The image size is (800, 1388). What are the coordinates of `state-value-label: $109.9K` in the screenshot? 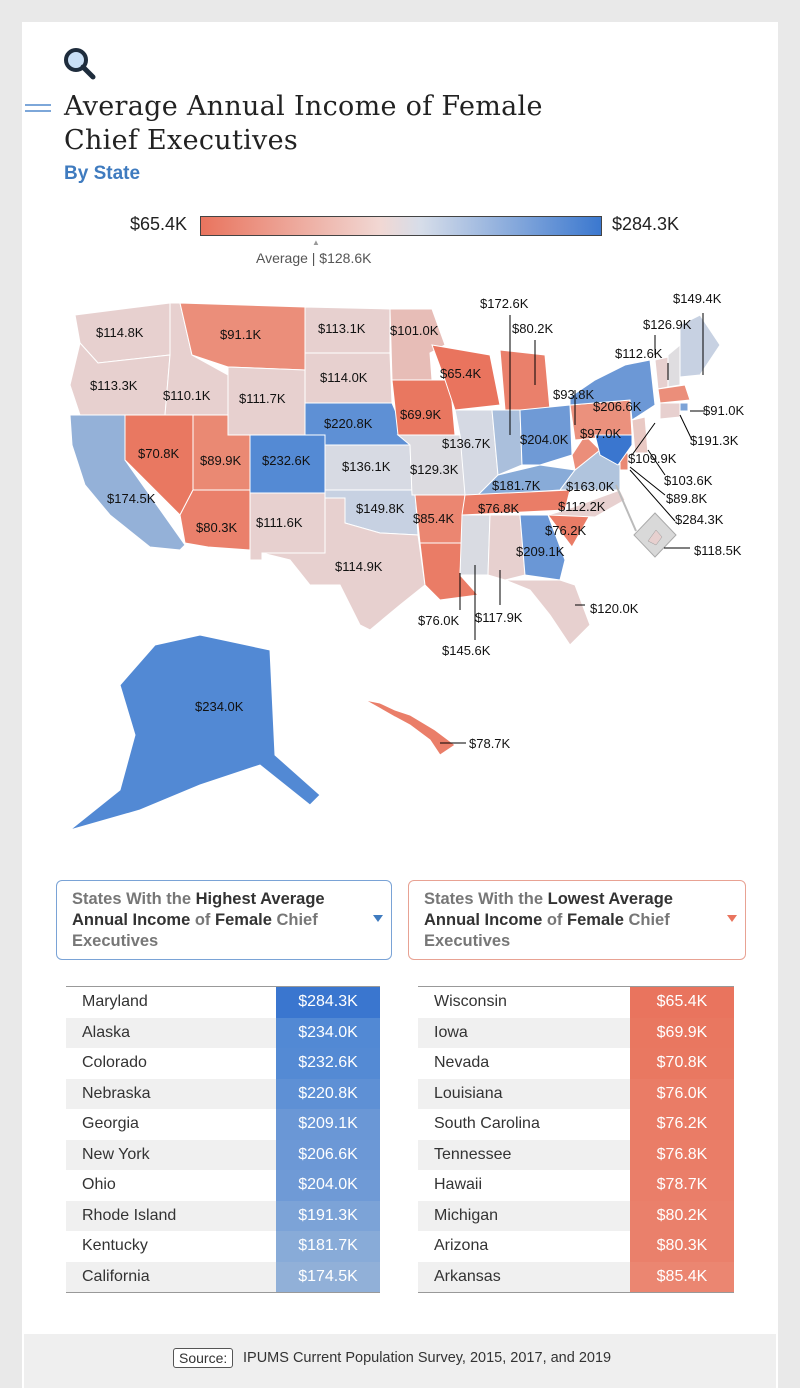 It's located at (652, 458).